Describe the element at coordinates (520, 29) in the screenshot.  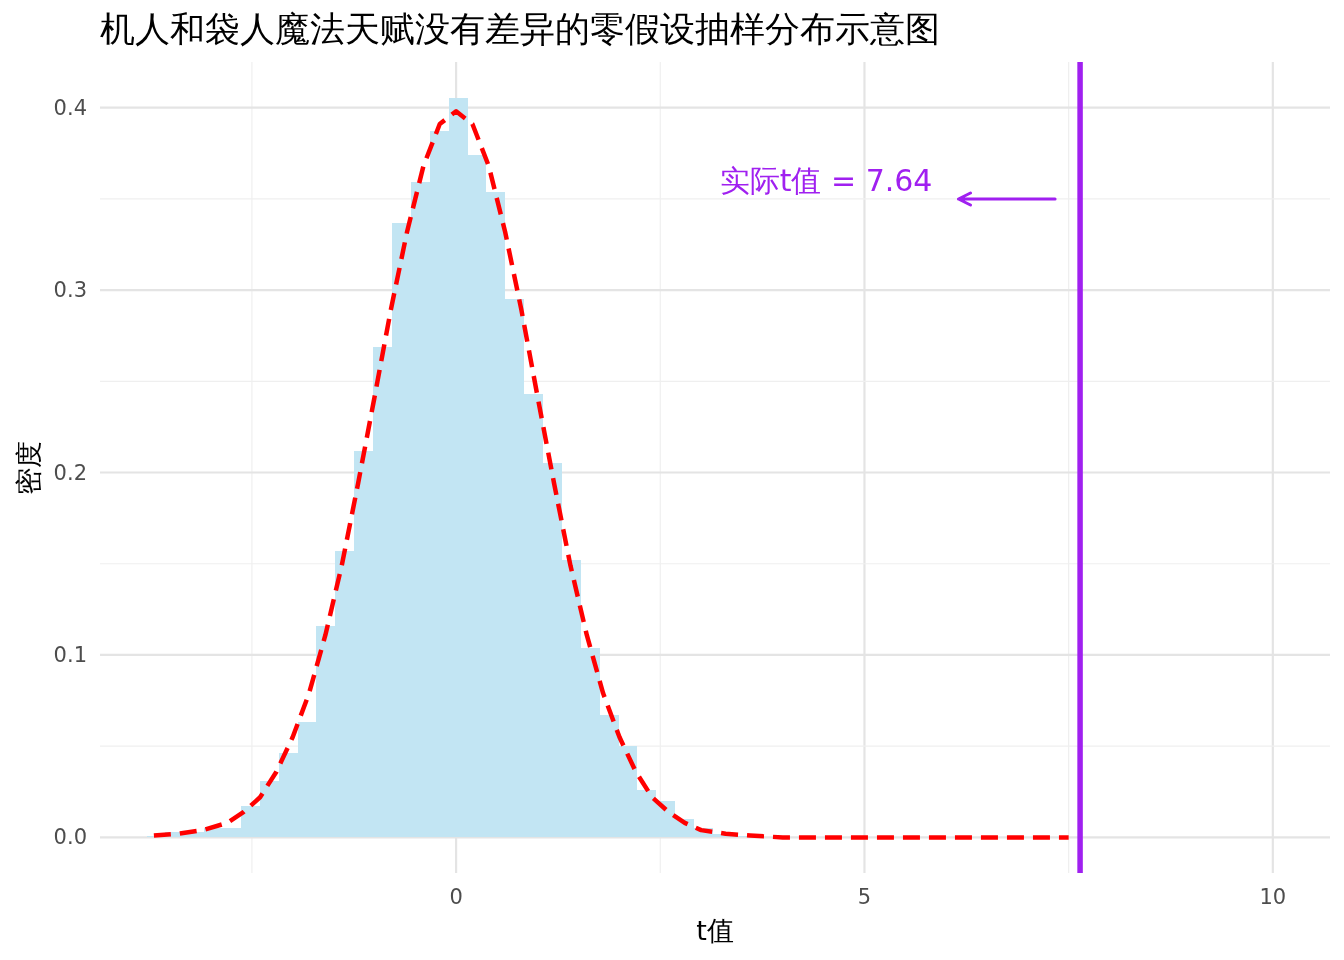
I see `chart-title: 机人和袋人魔法天赋没有差异的零假设抽样分布示意图` at that location.